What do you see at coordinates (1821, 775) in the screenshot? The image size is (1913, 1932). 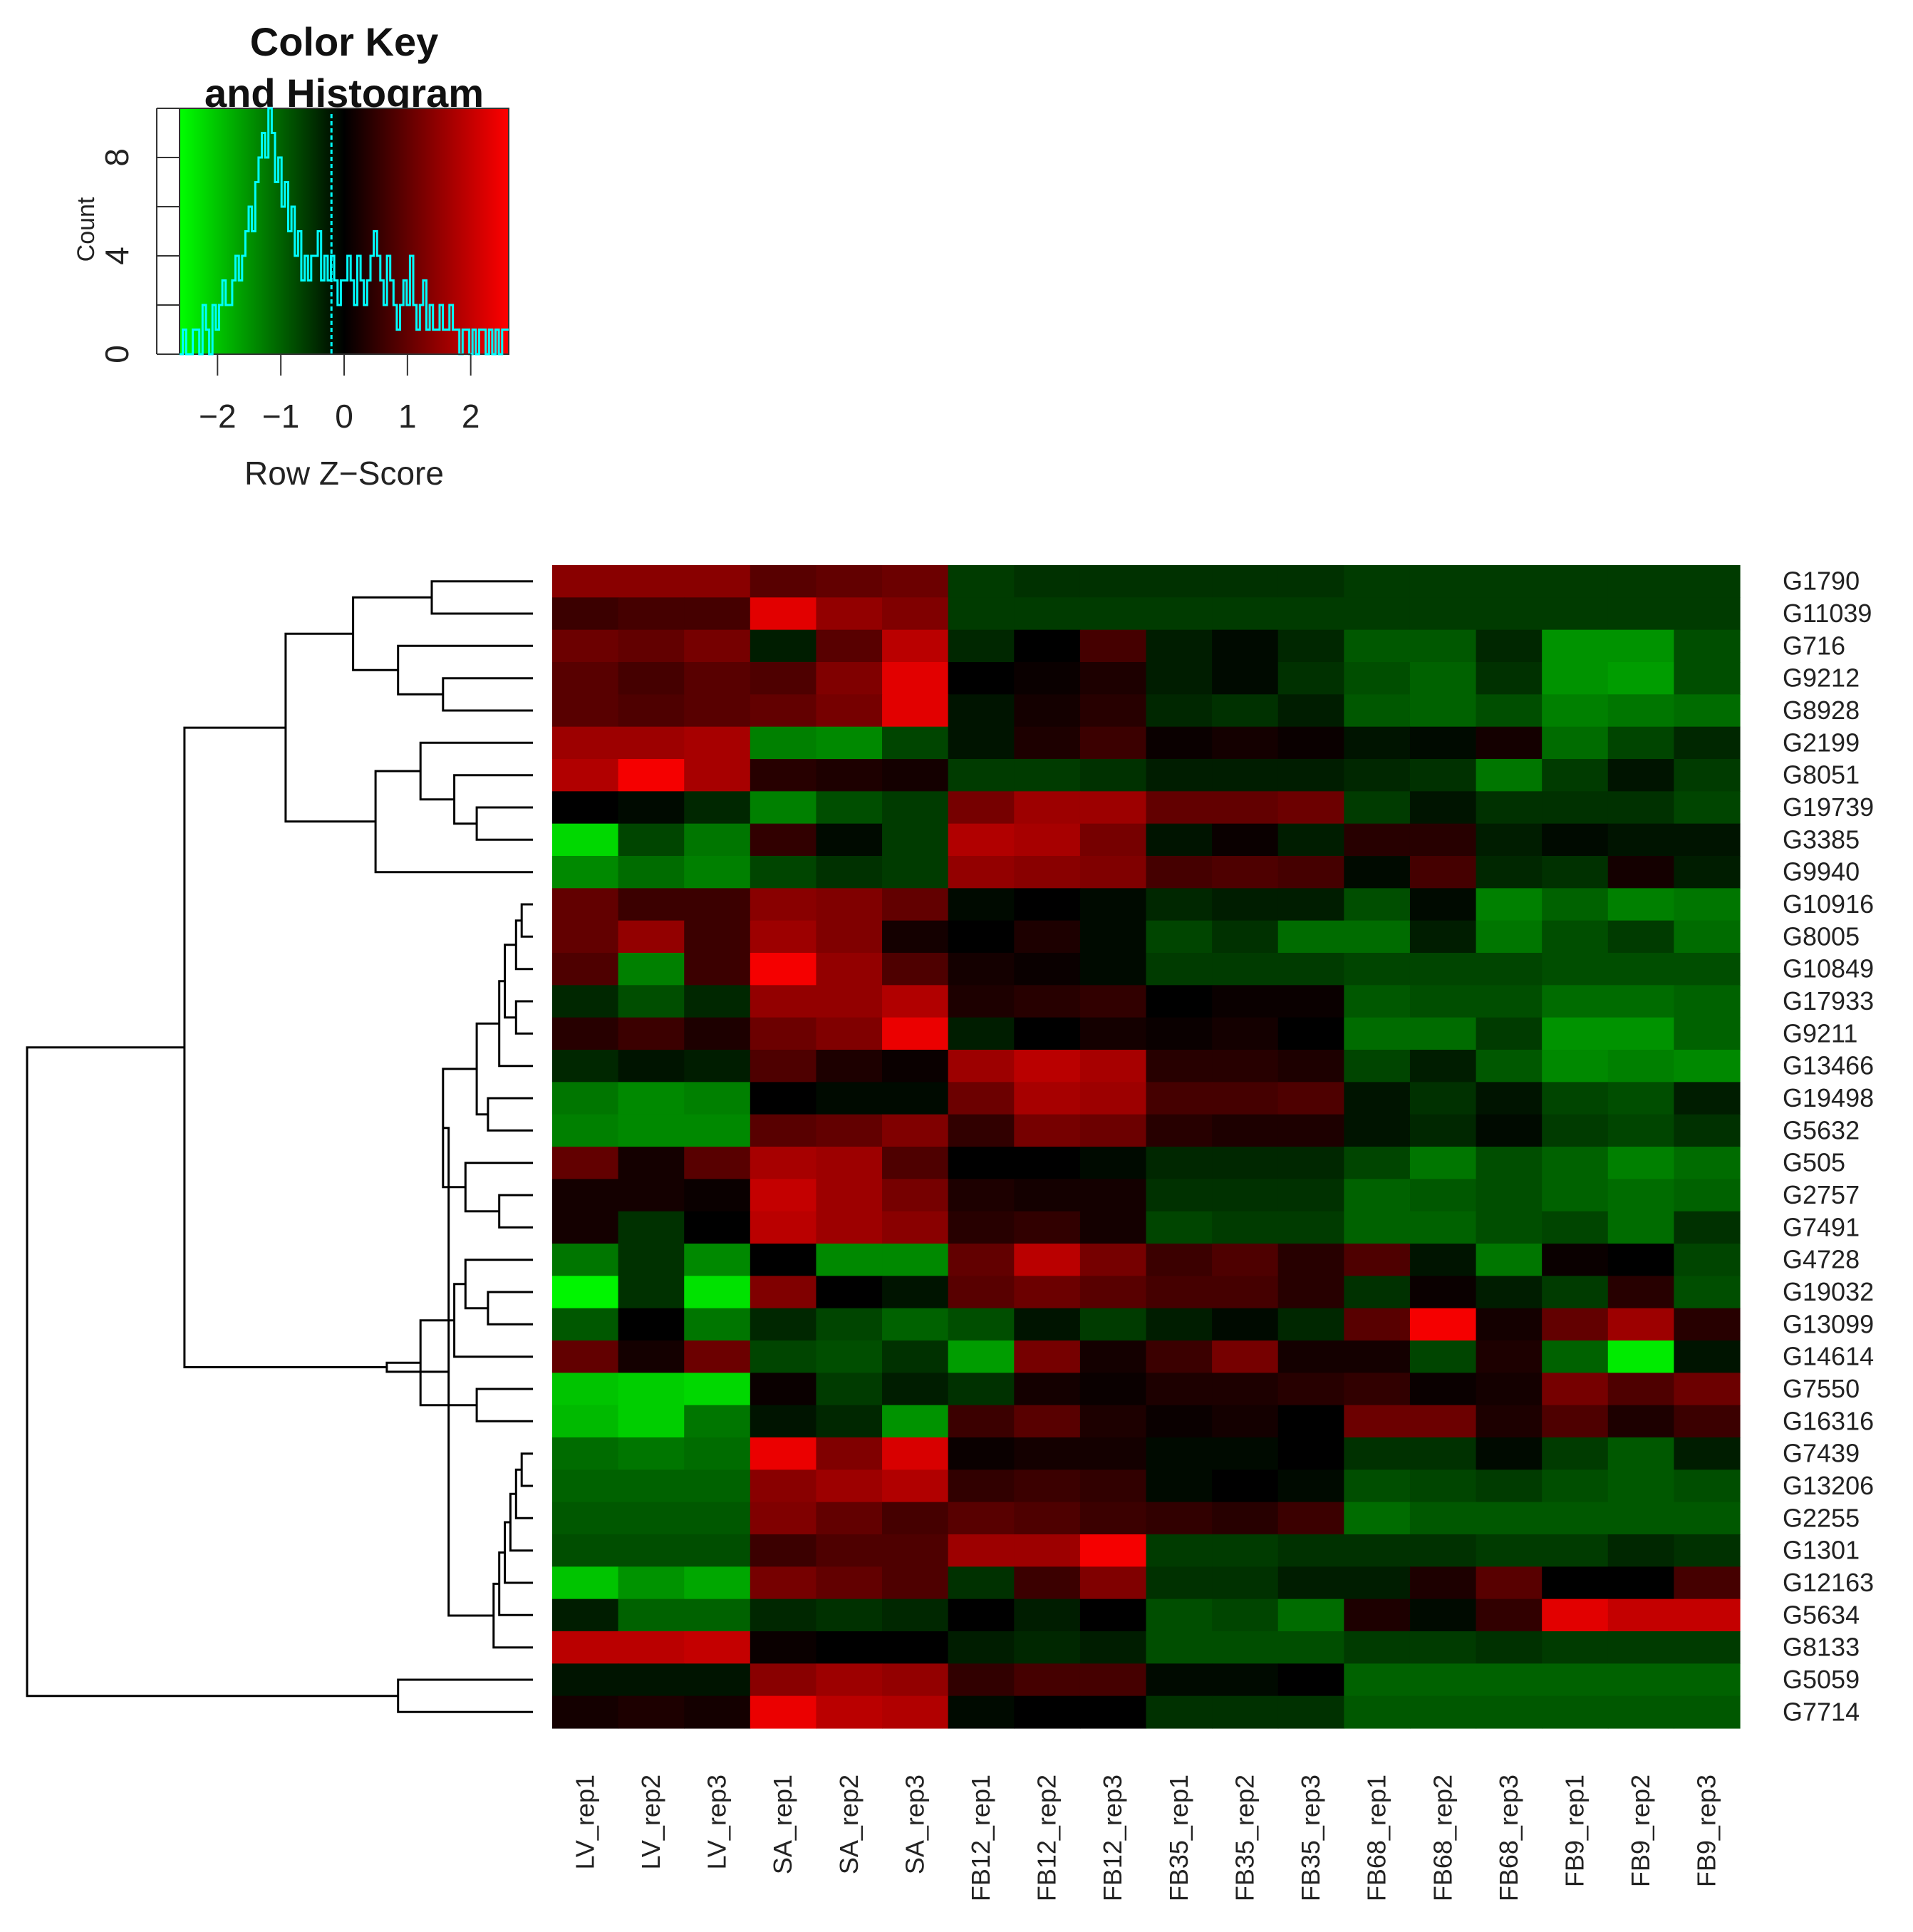 I see `row-label: G8051` at bounding box center [1821, 775].